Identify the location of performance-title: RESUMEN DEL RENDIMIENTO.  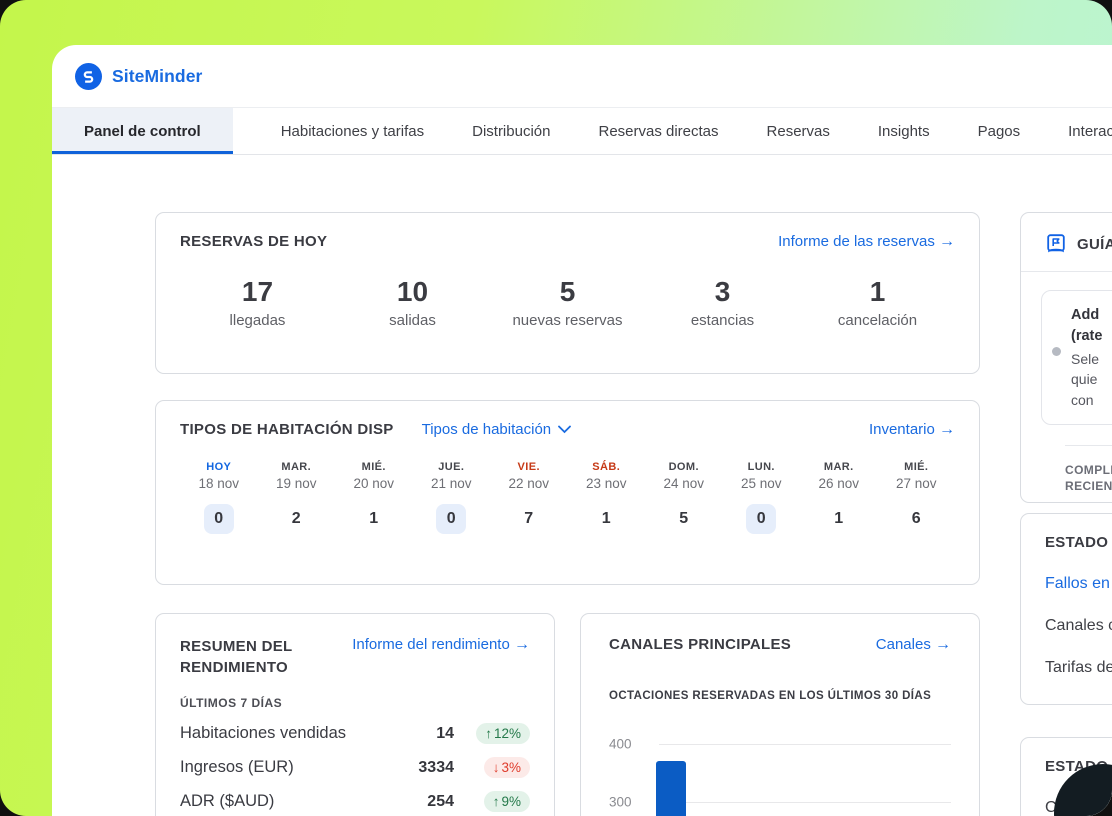
(236, 657).